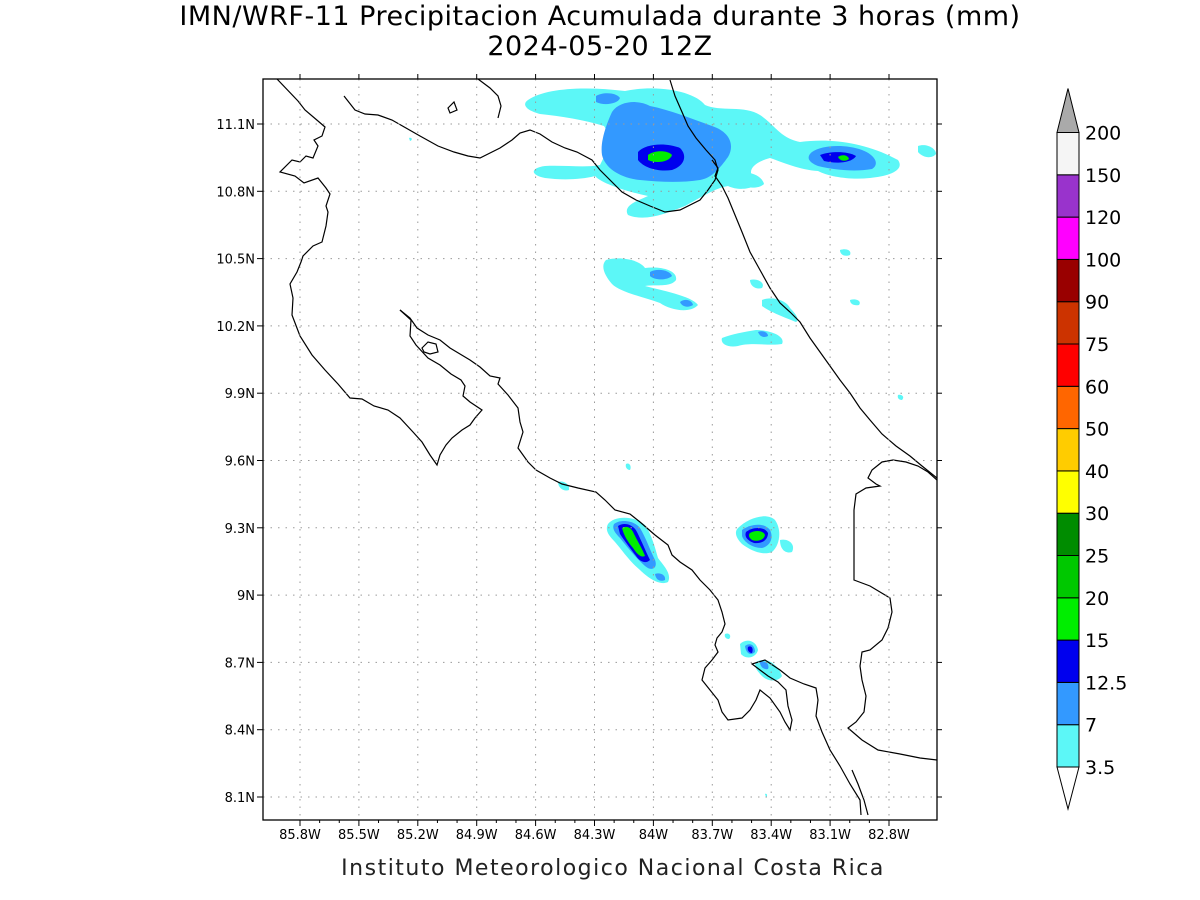 Image resolution: width=1200 pixels, height=900 pixels. Describe the element at coordinates (860, 792) in the screenshot. I see `burica-peninsula` at that location.